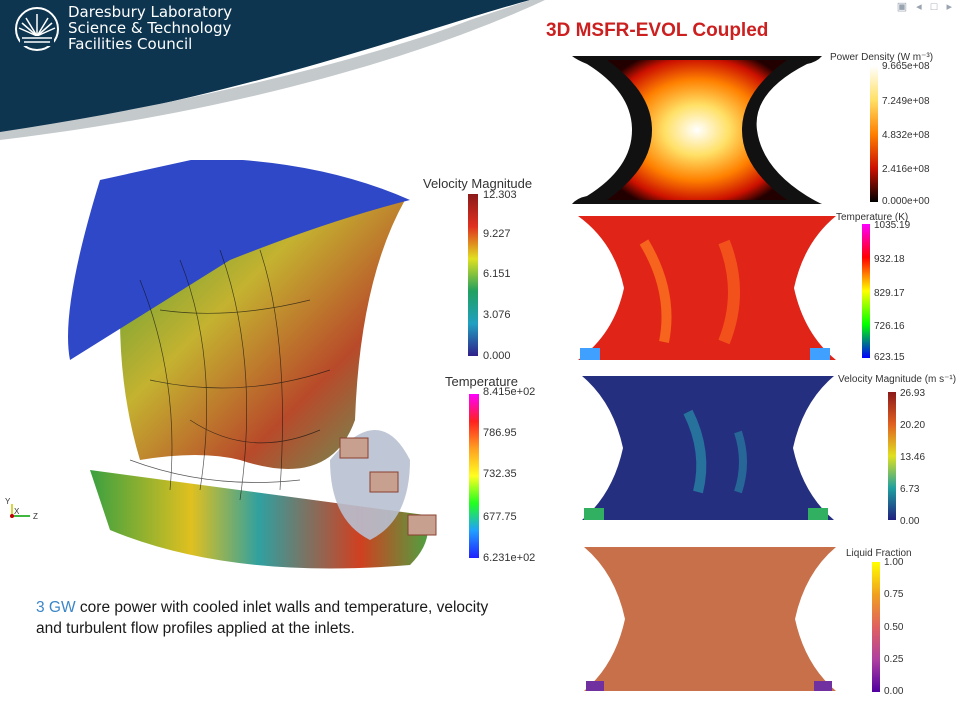  I want to click on velocity-panel, so click(708, 448).